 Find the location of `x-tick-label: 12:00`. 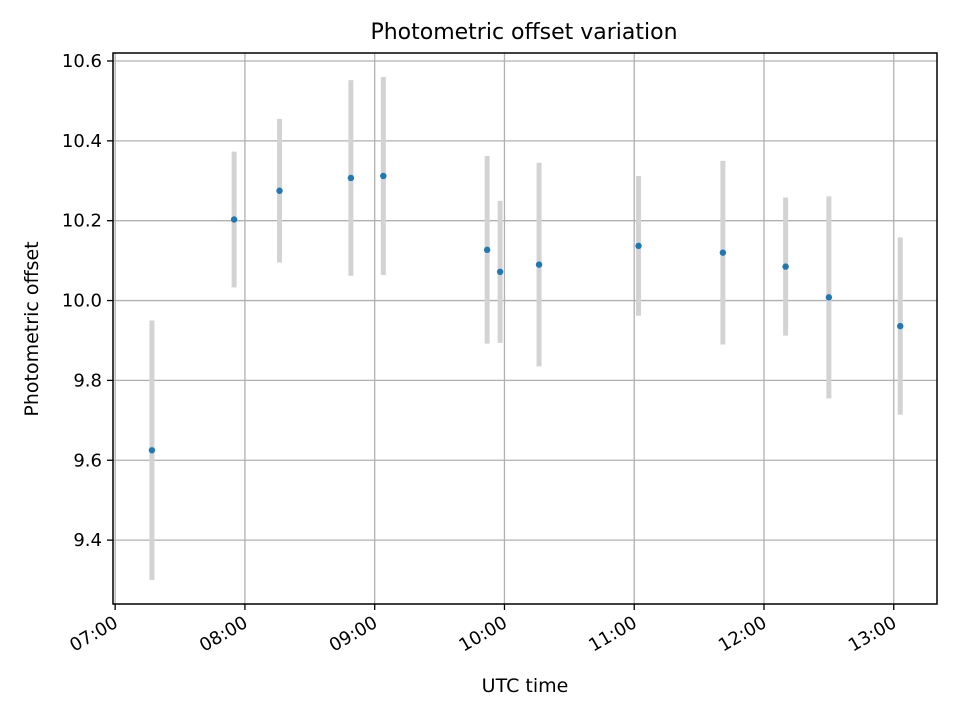

x-tick-label: 12:00 is located at coordinates (742, 634).